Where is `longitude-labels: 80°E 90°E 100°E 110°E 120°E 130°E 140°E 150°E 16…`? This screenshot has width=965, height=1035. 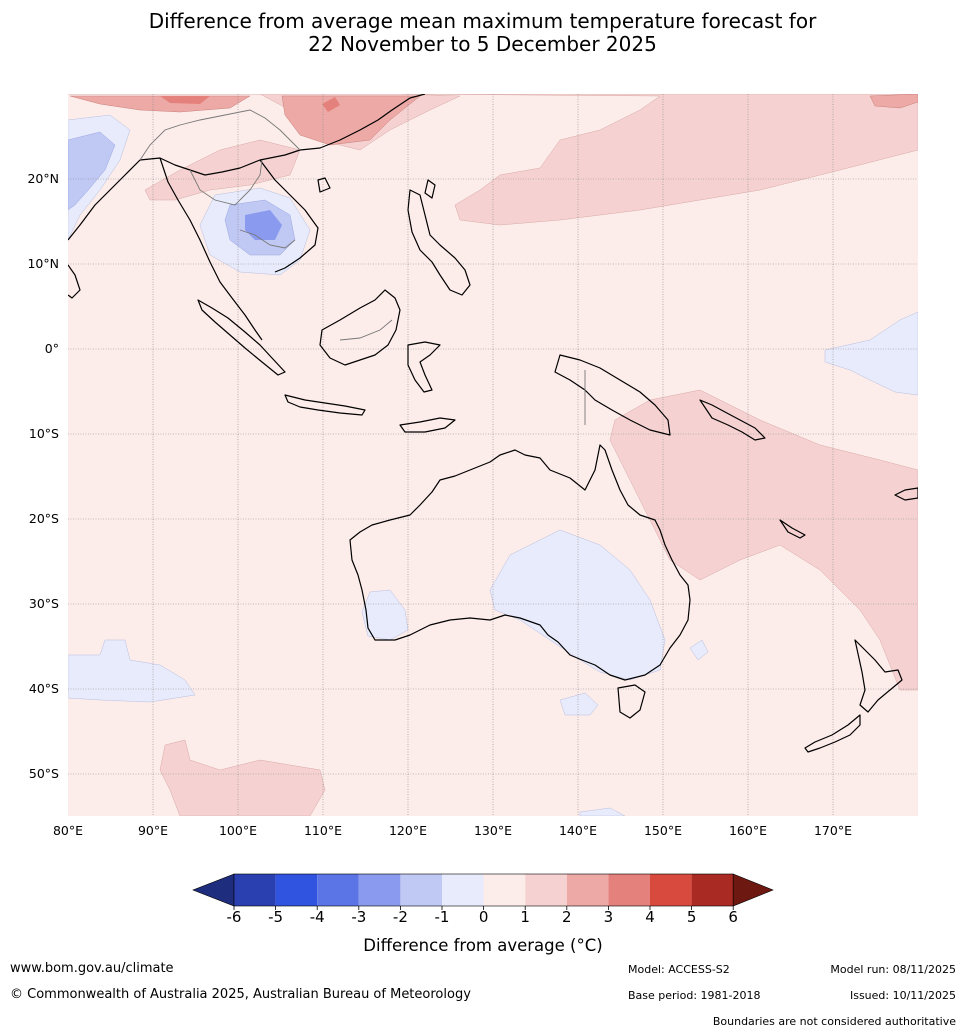 longitude-labels: 80°E 90°E 100°E 110°E 120°E 130°E 140°E 150°E 16… is located at coordinates (452, 830).